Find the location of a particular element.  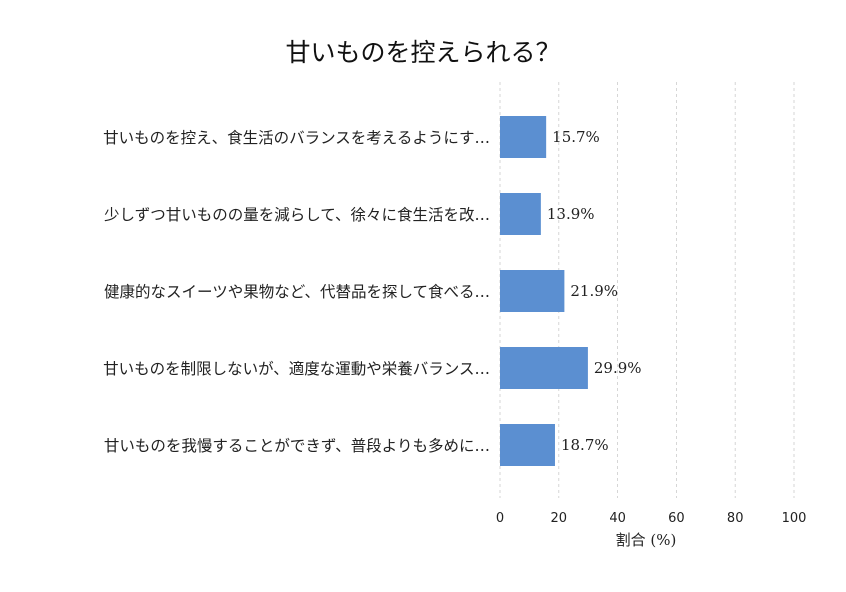

value-labels: 15.7% 13.9% 21.9% 29.9% 18.7% is located at coordinates (594, 291).